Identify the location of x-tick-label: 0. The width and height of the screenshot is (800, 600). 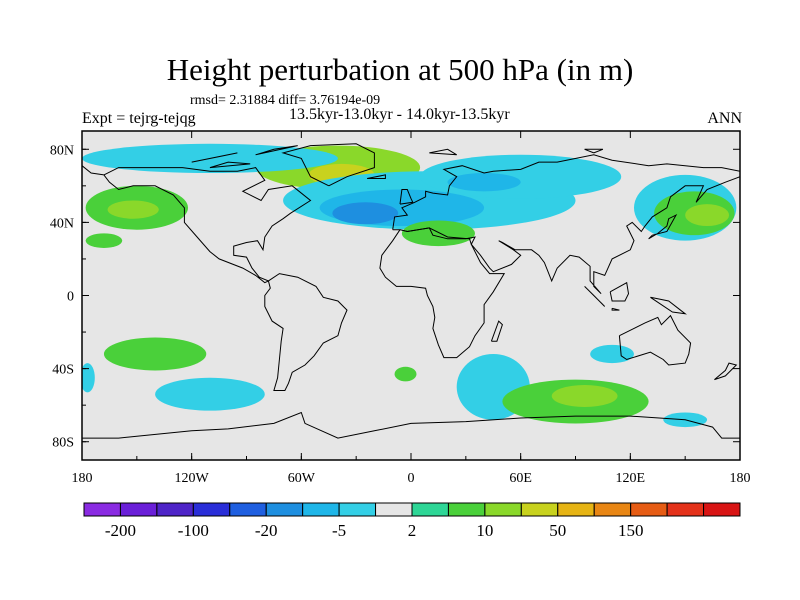
(411, 478).